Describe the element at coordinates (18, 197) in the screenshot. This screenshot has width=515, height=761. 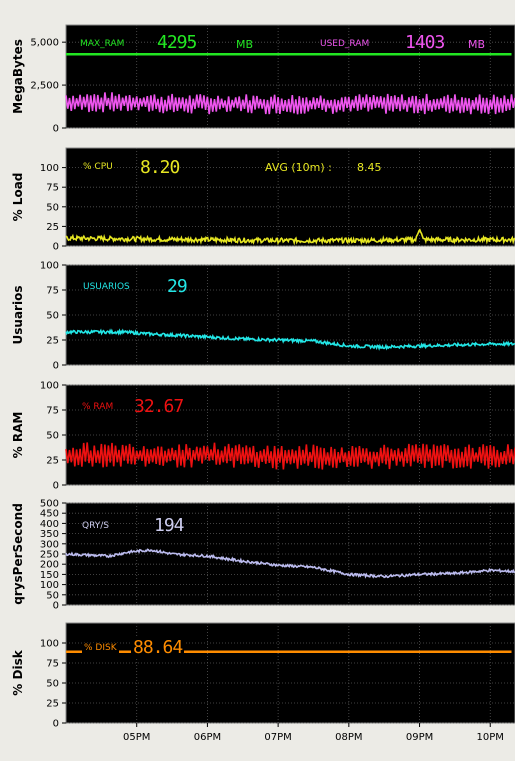
I see `y-axis-label: % Load` at that location.